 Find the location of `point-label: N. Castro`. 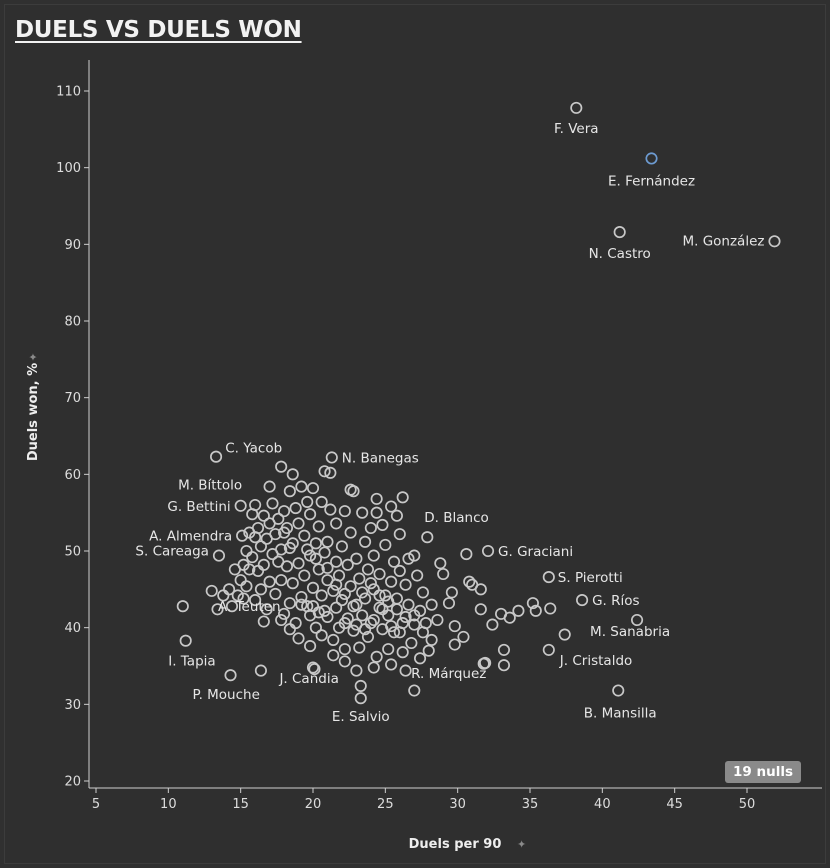

point-label: N. Castro is located at coordinates (620, 254).